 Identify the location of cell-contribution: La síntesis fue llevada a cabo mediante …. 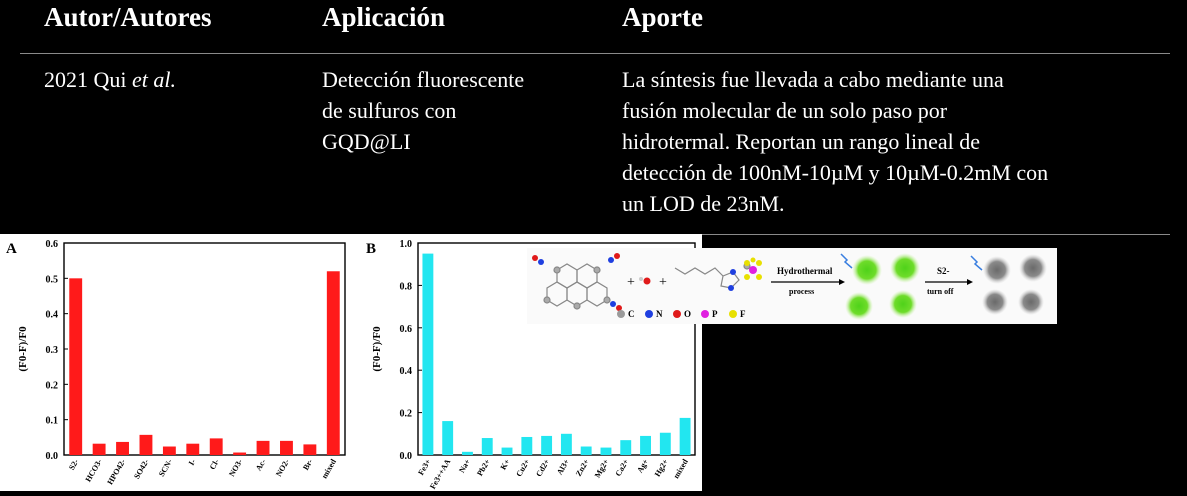
(835, 141).